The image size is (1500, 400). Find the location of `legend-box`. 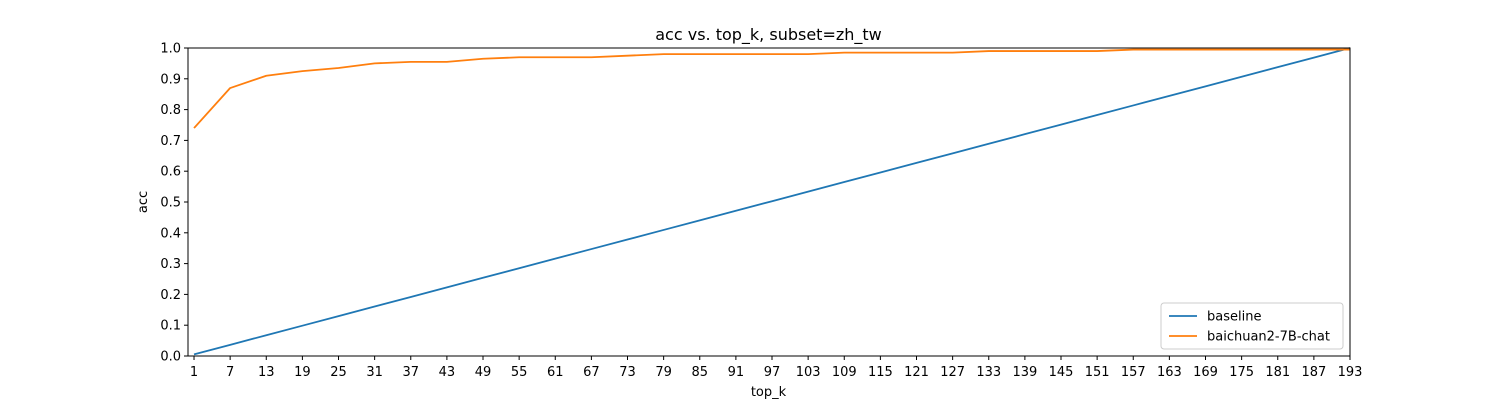

legend-box is located at coordinates (1252, 326).